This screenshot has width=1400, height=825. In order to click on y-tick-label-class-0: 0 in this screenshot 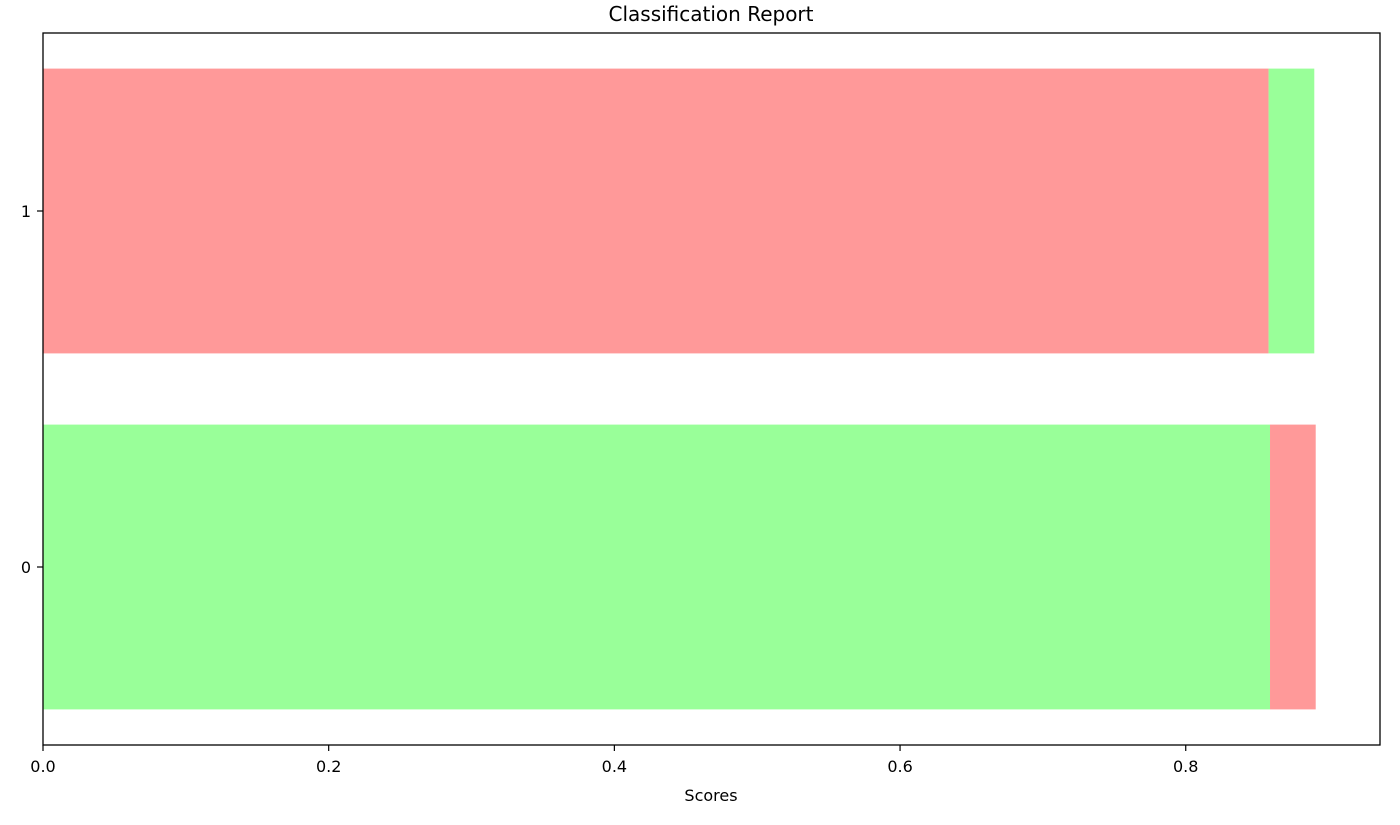, I will do `click(26, 567)`.